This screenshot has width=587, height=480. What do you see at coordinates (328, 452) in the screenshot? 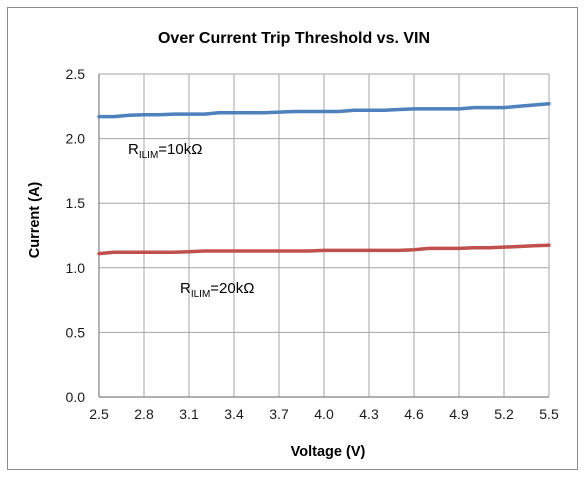
I see `x-axis-title: Voltage (V)` at bounding box center [328, 452].